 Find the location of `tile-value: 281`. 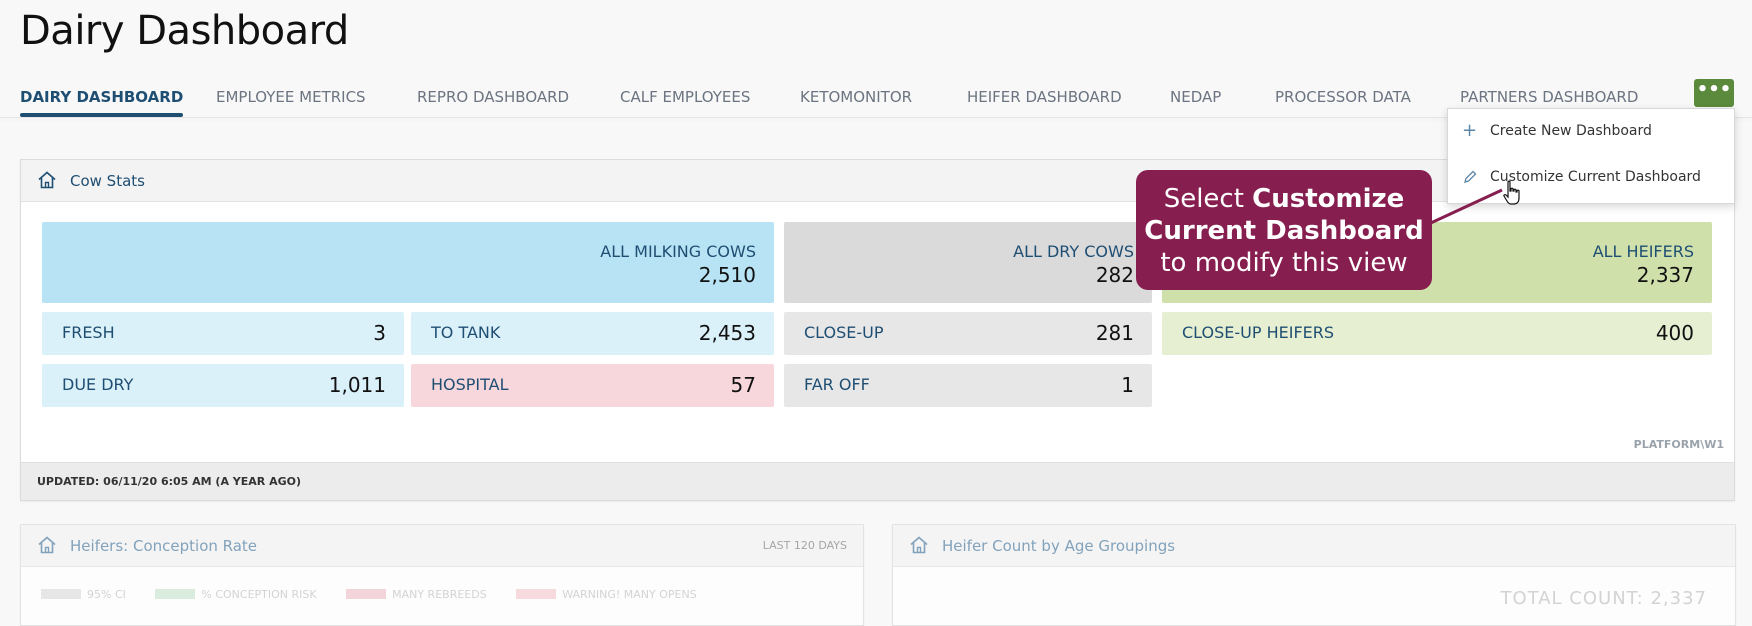

tile-value: 281 is located at coordinates (1114, 333).